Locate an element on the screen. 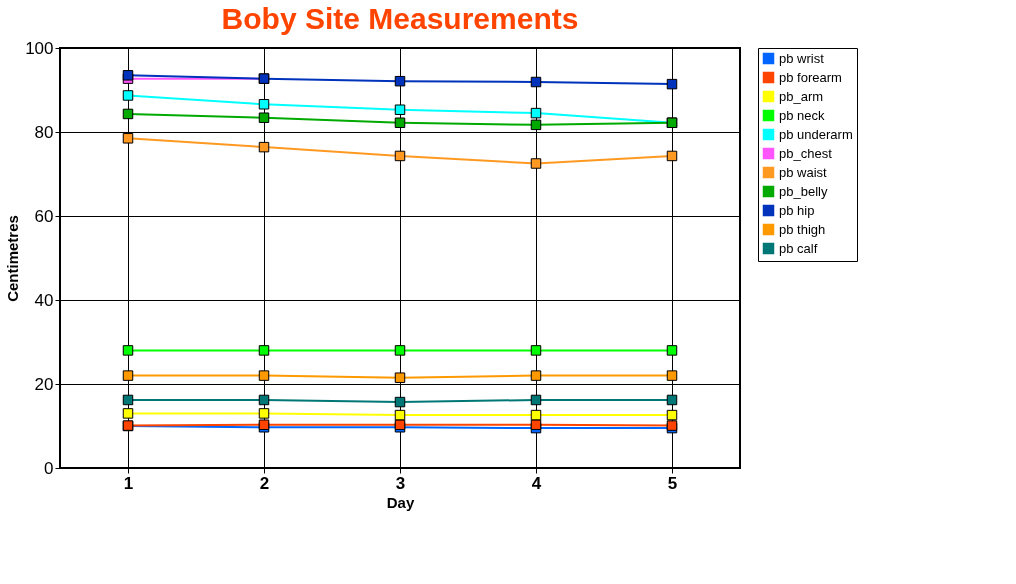  legend-label: pb neck is located at coordinates (802, 115).